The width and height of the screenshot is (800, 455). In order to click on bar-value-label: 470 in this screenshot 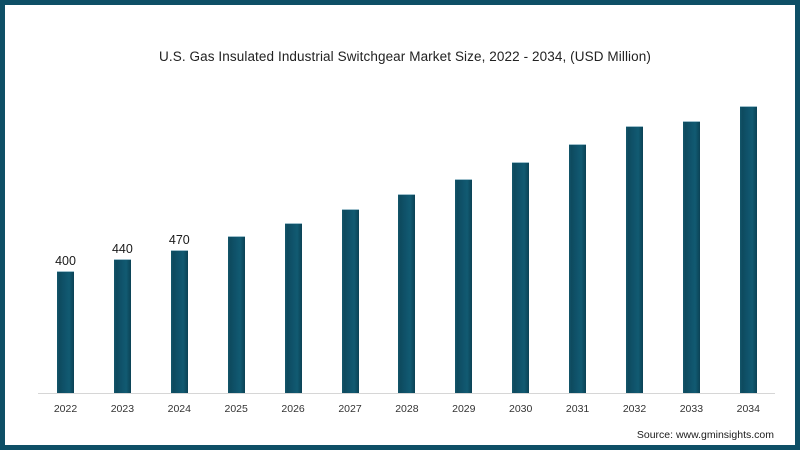, I will do `click(179, 239)`.